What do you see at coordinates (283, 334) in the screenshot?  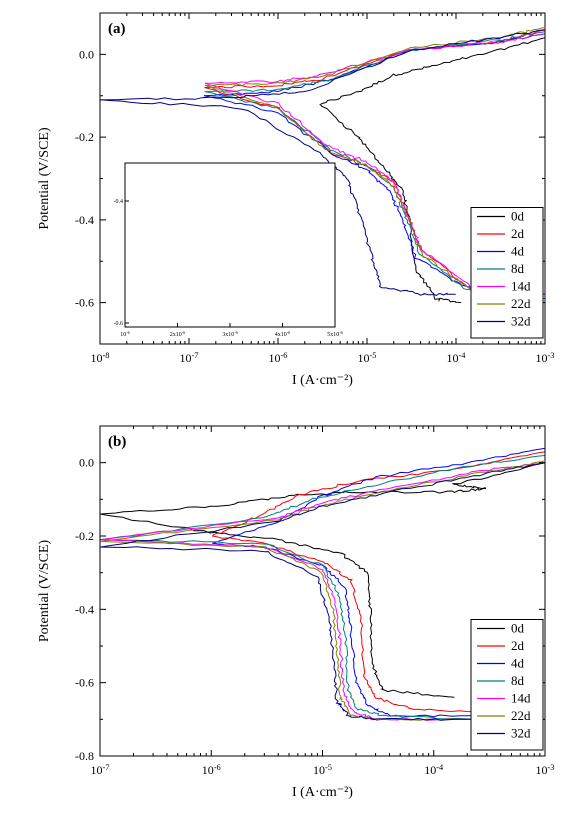 I see `inset-x-tick-label: 4x10⁻⁶` at bounding box center [283, 334].